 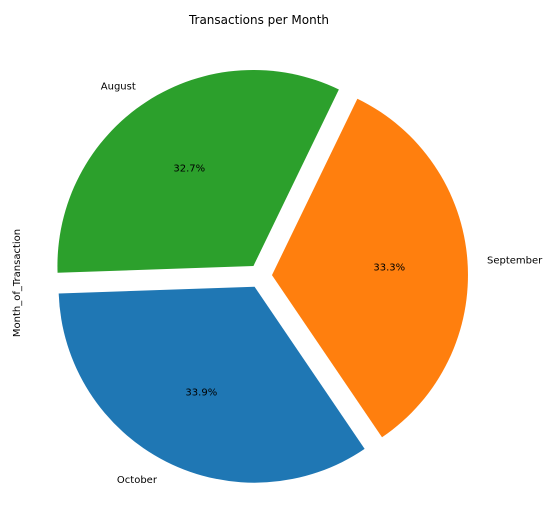 What do you see at coordinates (189, 168) in the screenshot?
I see `pct-label-august: 32.7%` at bounding box center [189, 168].